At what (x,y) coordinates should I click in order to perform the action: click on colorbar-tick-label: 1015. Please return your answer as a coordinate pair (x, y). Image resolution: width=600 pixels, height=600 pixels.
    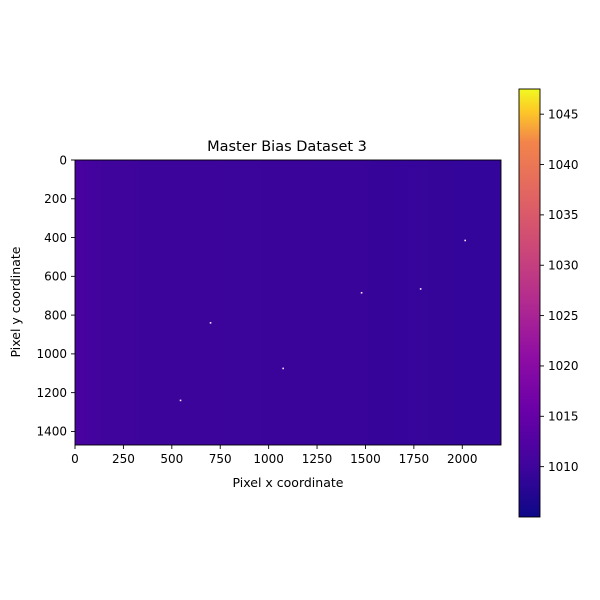
    Looking at the image, I should click on (563, 417).